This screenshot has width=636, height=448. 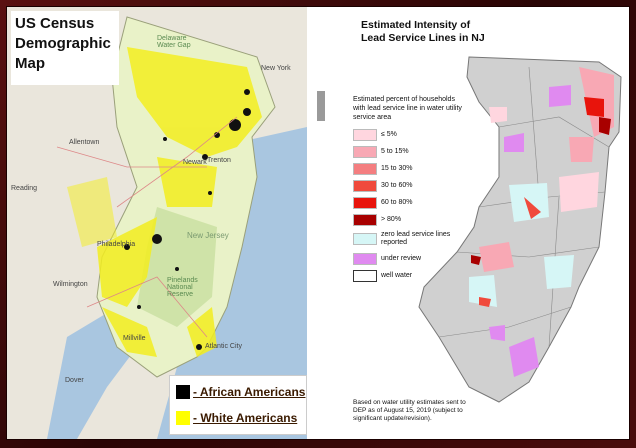 What do you see at coordinates (408, 134) in the screenshot?
I see `lsl-legend-item: ≤ 5%` at bounding box center [408, 134].